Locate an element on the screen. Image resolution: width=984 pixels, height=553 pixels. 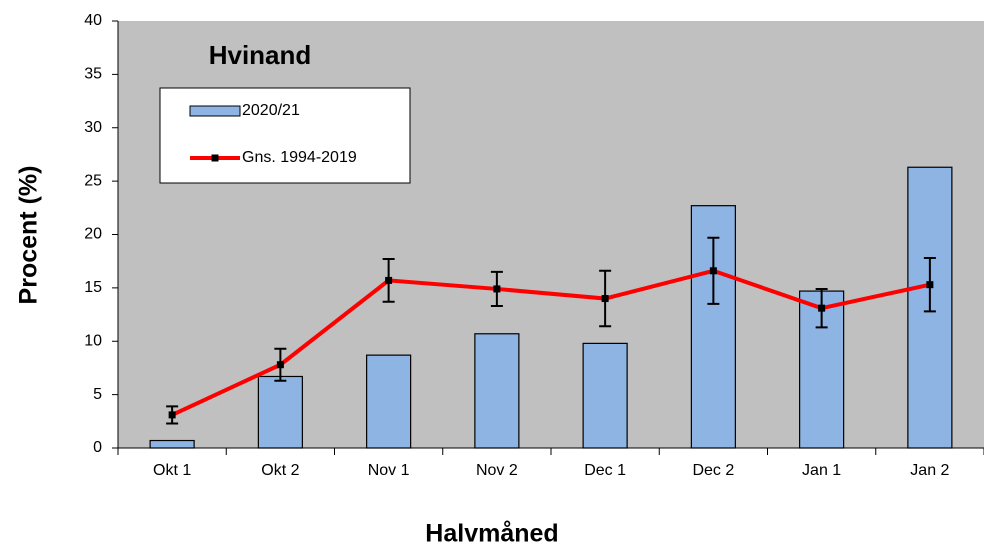
y-tick-label: 40 is located at coordinates (93, 20).